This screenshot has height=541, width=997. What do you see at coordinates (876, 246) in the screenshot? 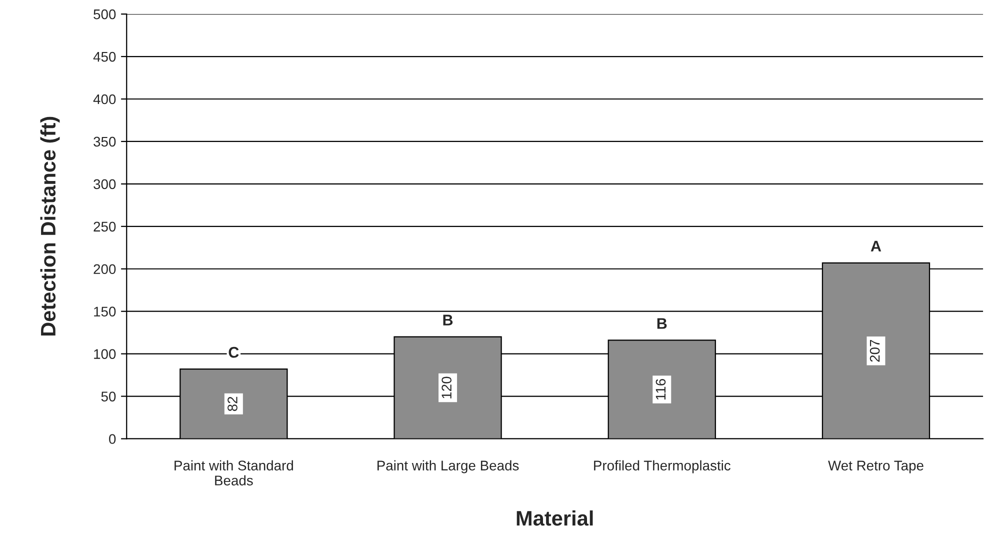
I see `annotation: A` at bounding box center [876, 246].